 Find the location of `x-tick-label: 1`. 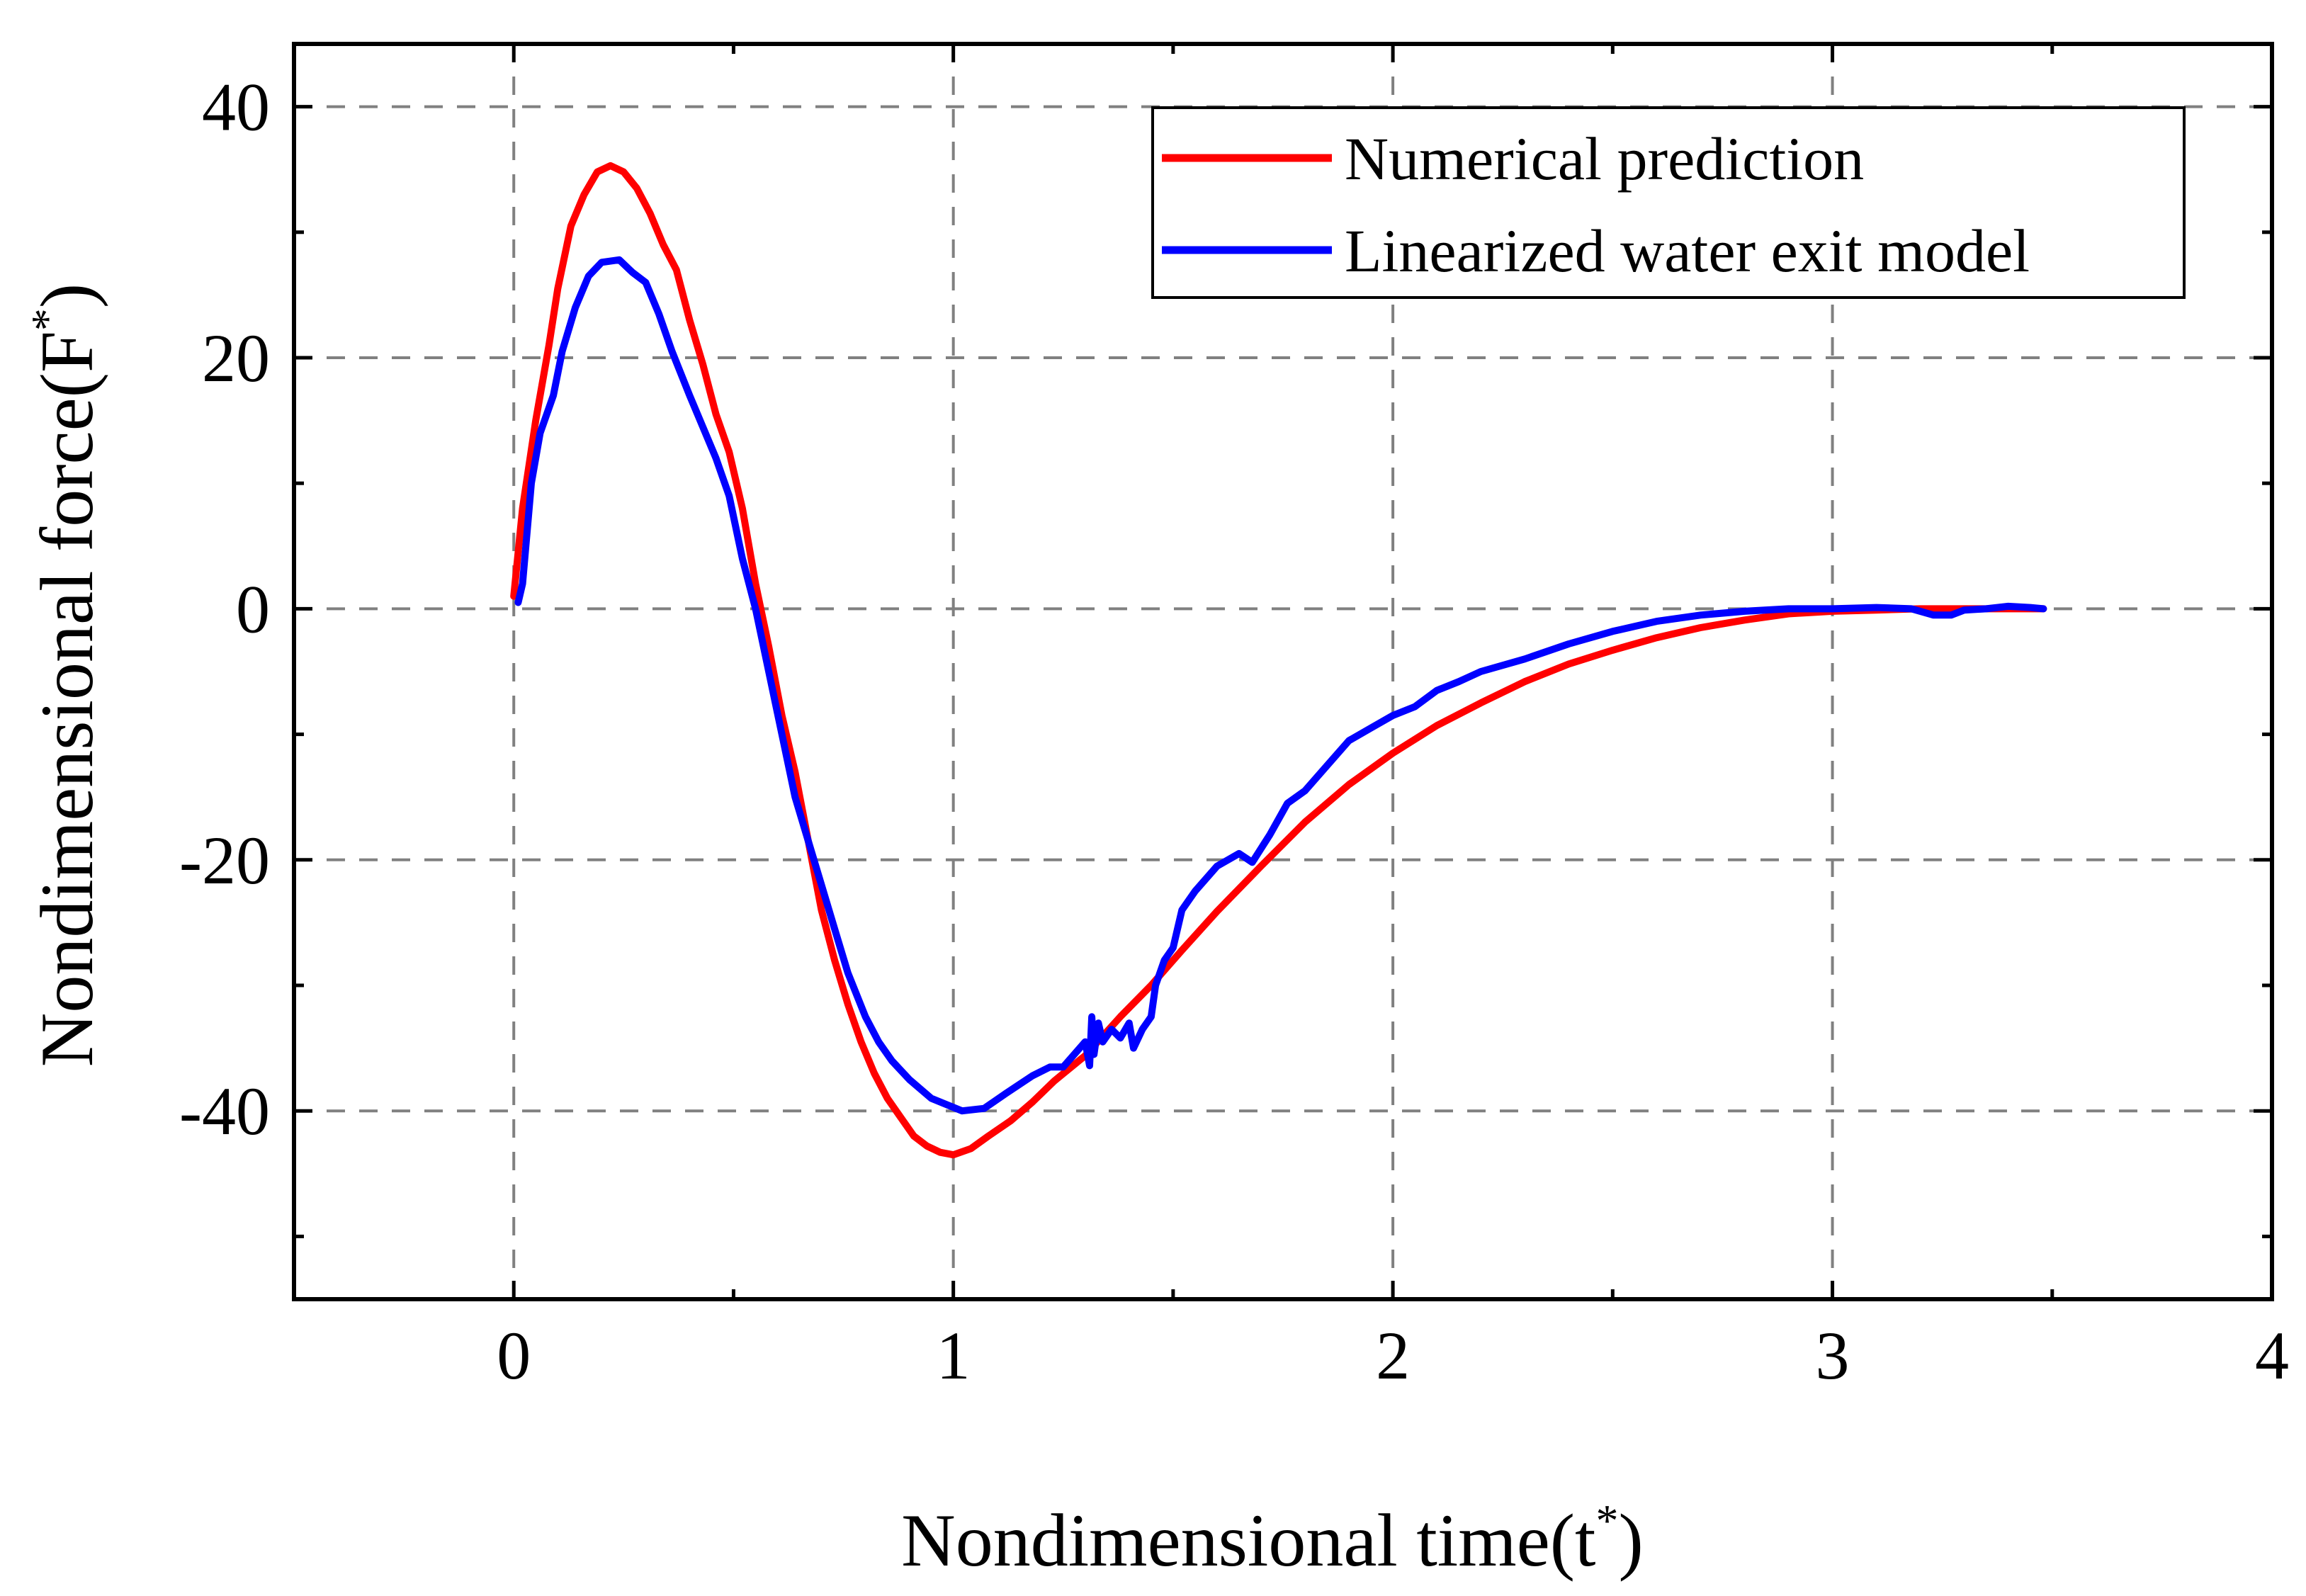

x-tick-label: 1 is located at coordinates (954, 1355).